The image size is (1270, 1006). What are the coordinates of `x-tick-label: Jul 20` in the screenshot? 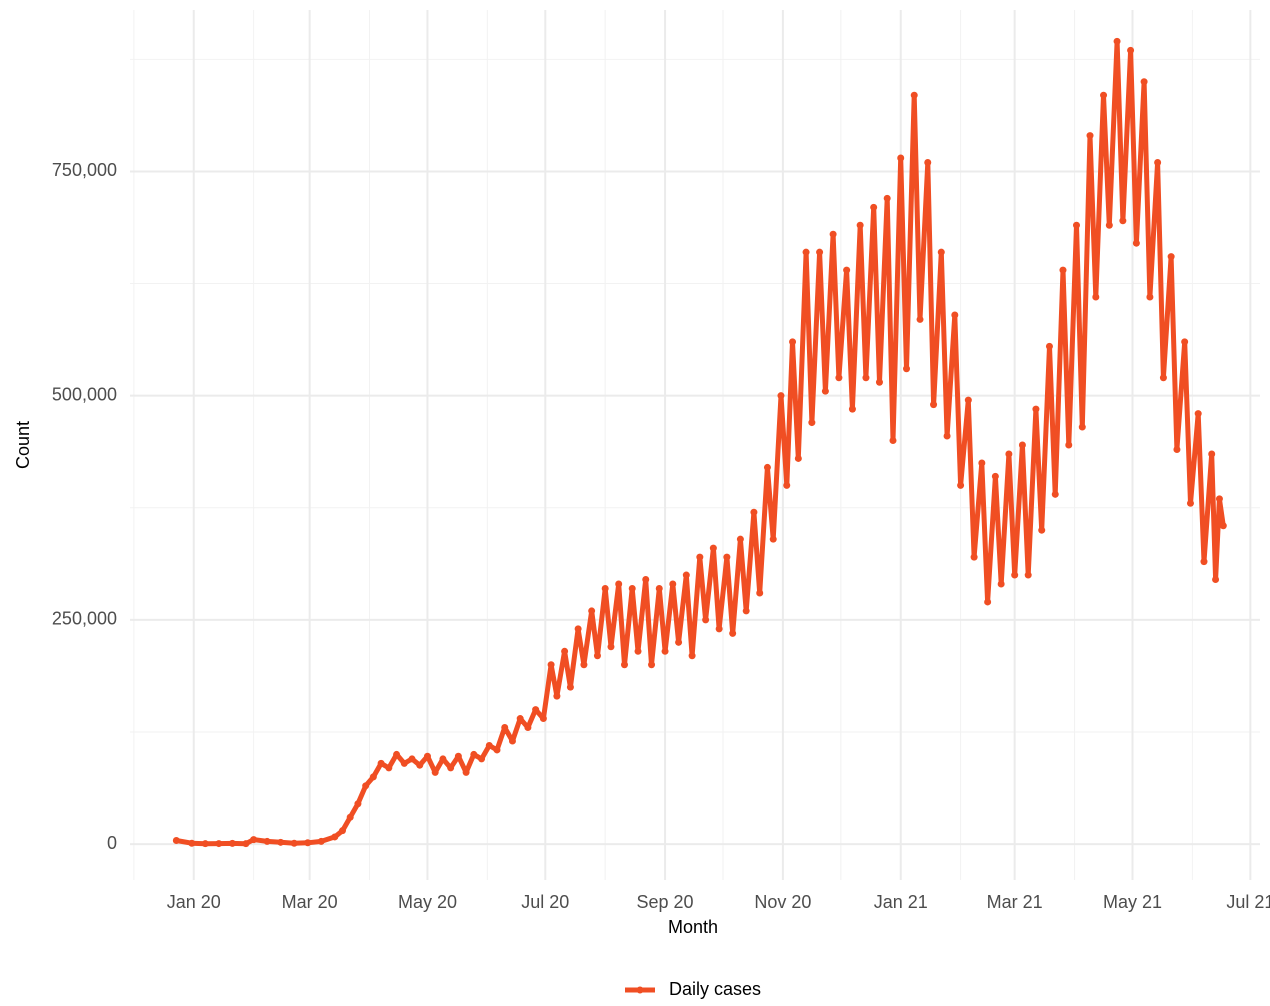 It's located at (545, 902).